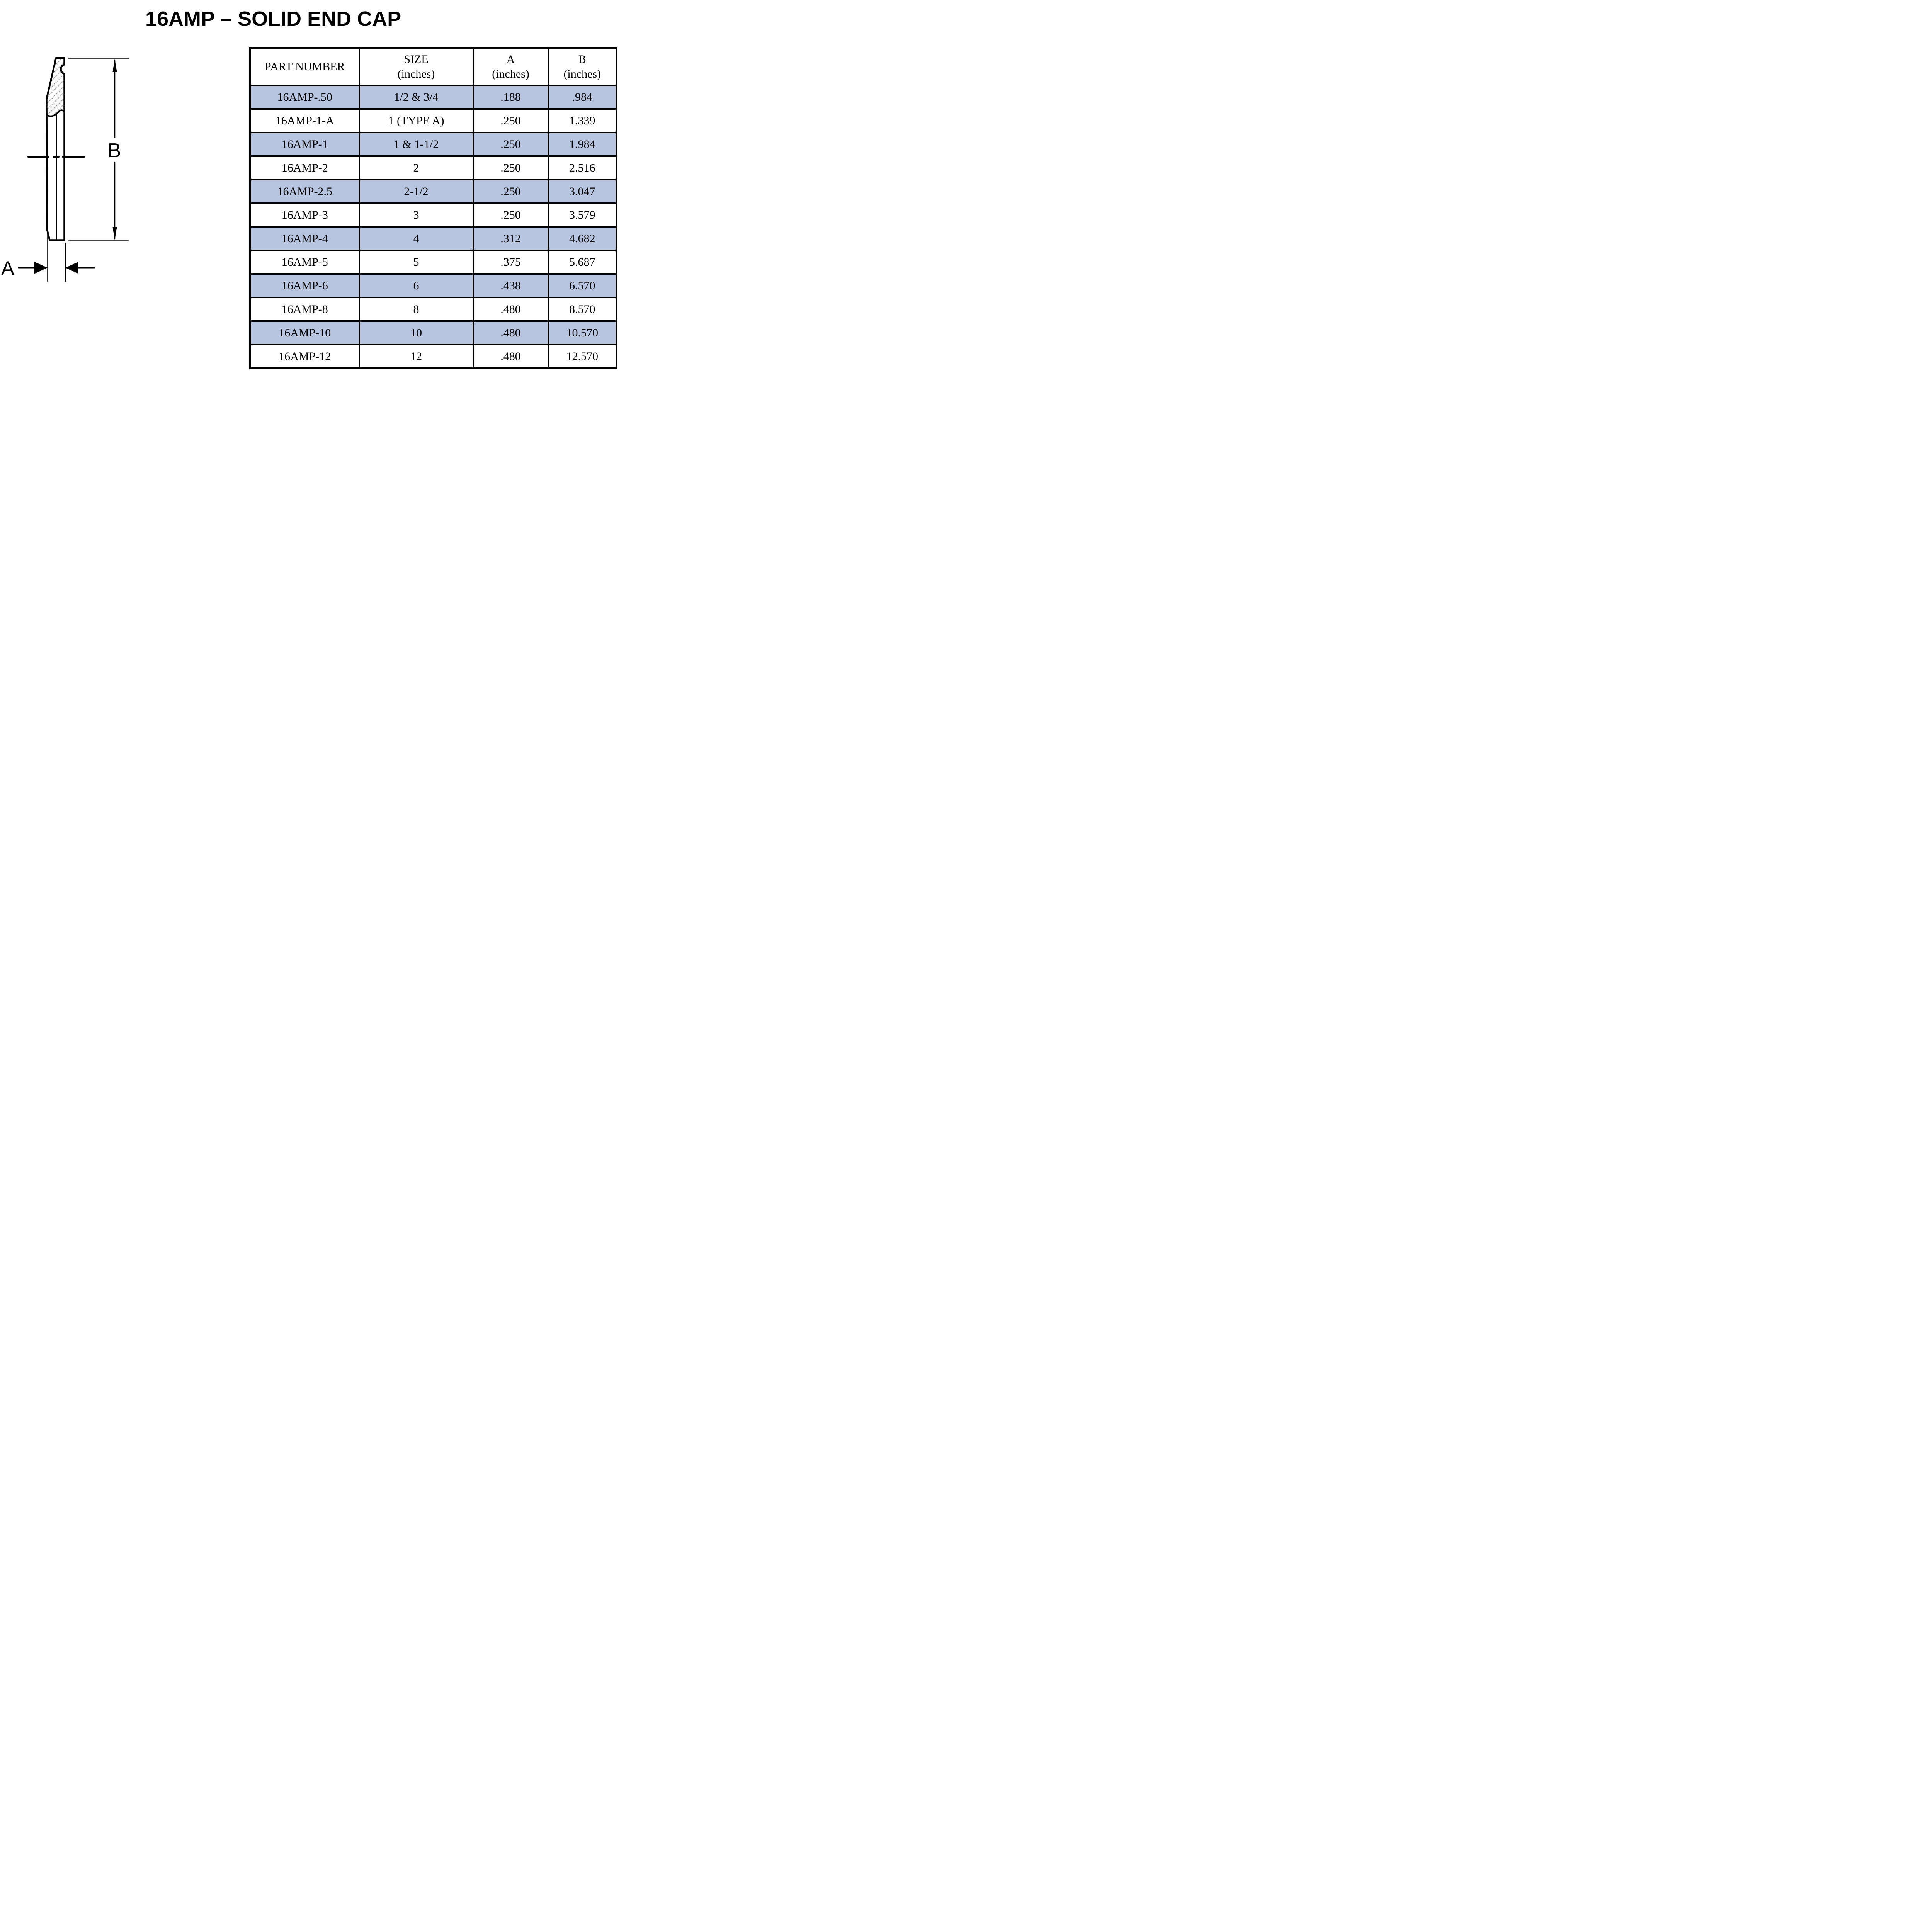  I want to click on cell-part-number: 16AMP-4, so click(305, 238).